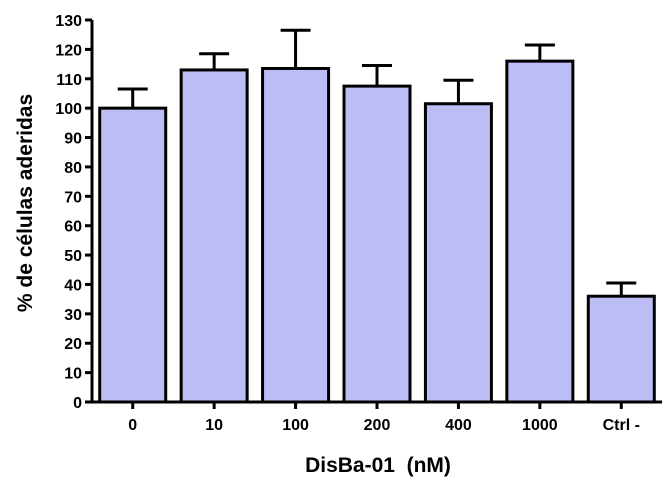 This screenshot has width=669, height=483. Describe the element at coordinates (378, 465) in the screenshot. I see `x-axis-title: DisBa-01 (nM)` at that location.